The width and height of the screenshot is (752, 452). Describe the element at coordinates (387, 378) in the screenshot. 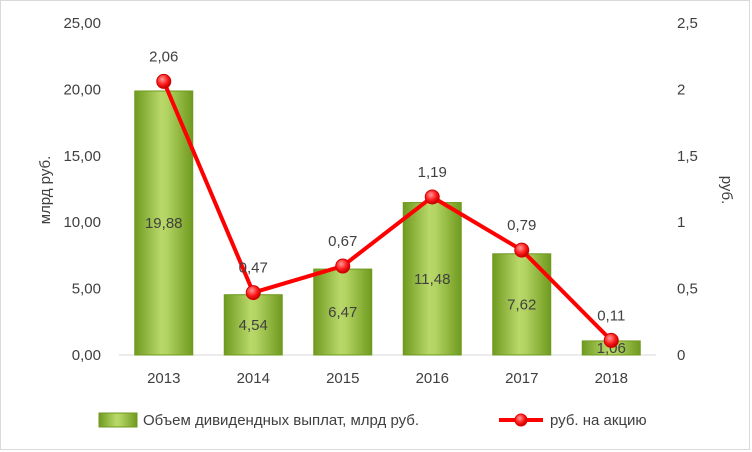

I see `x-axis-ticks: 2013 2014 2015 2016 2017 2018` at that location.